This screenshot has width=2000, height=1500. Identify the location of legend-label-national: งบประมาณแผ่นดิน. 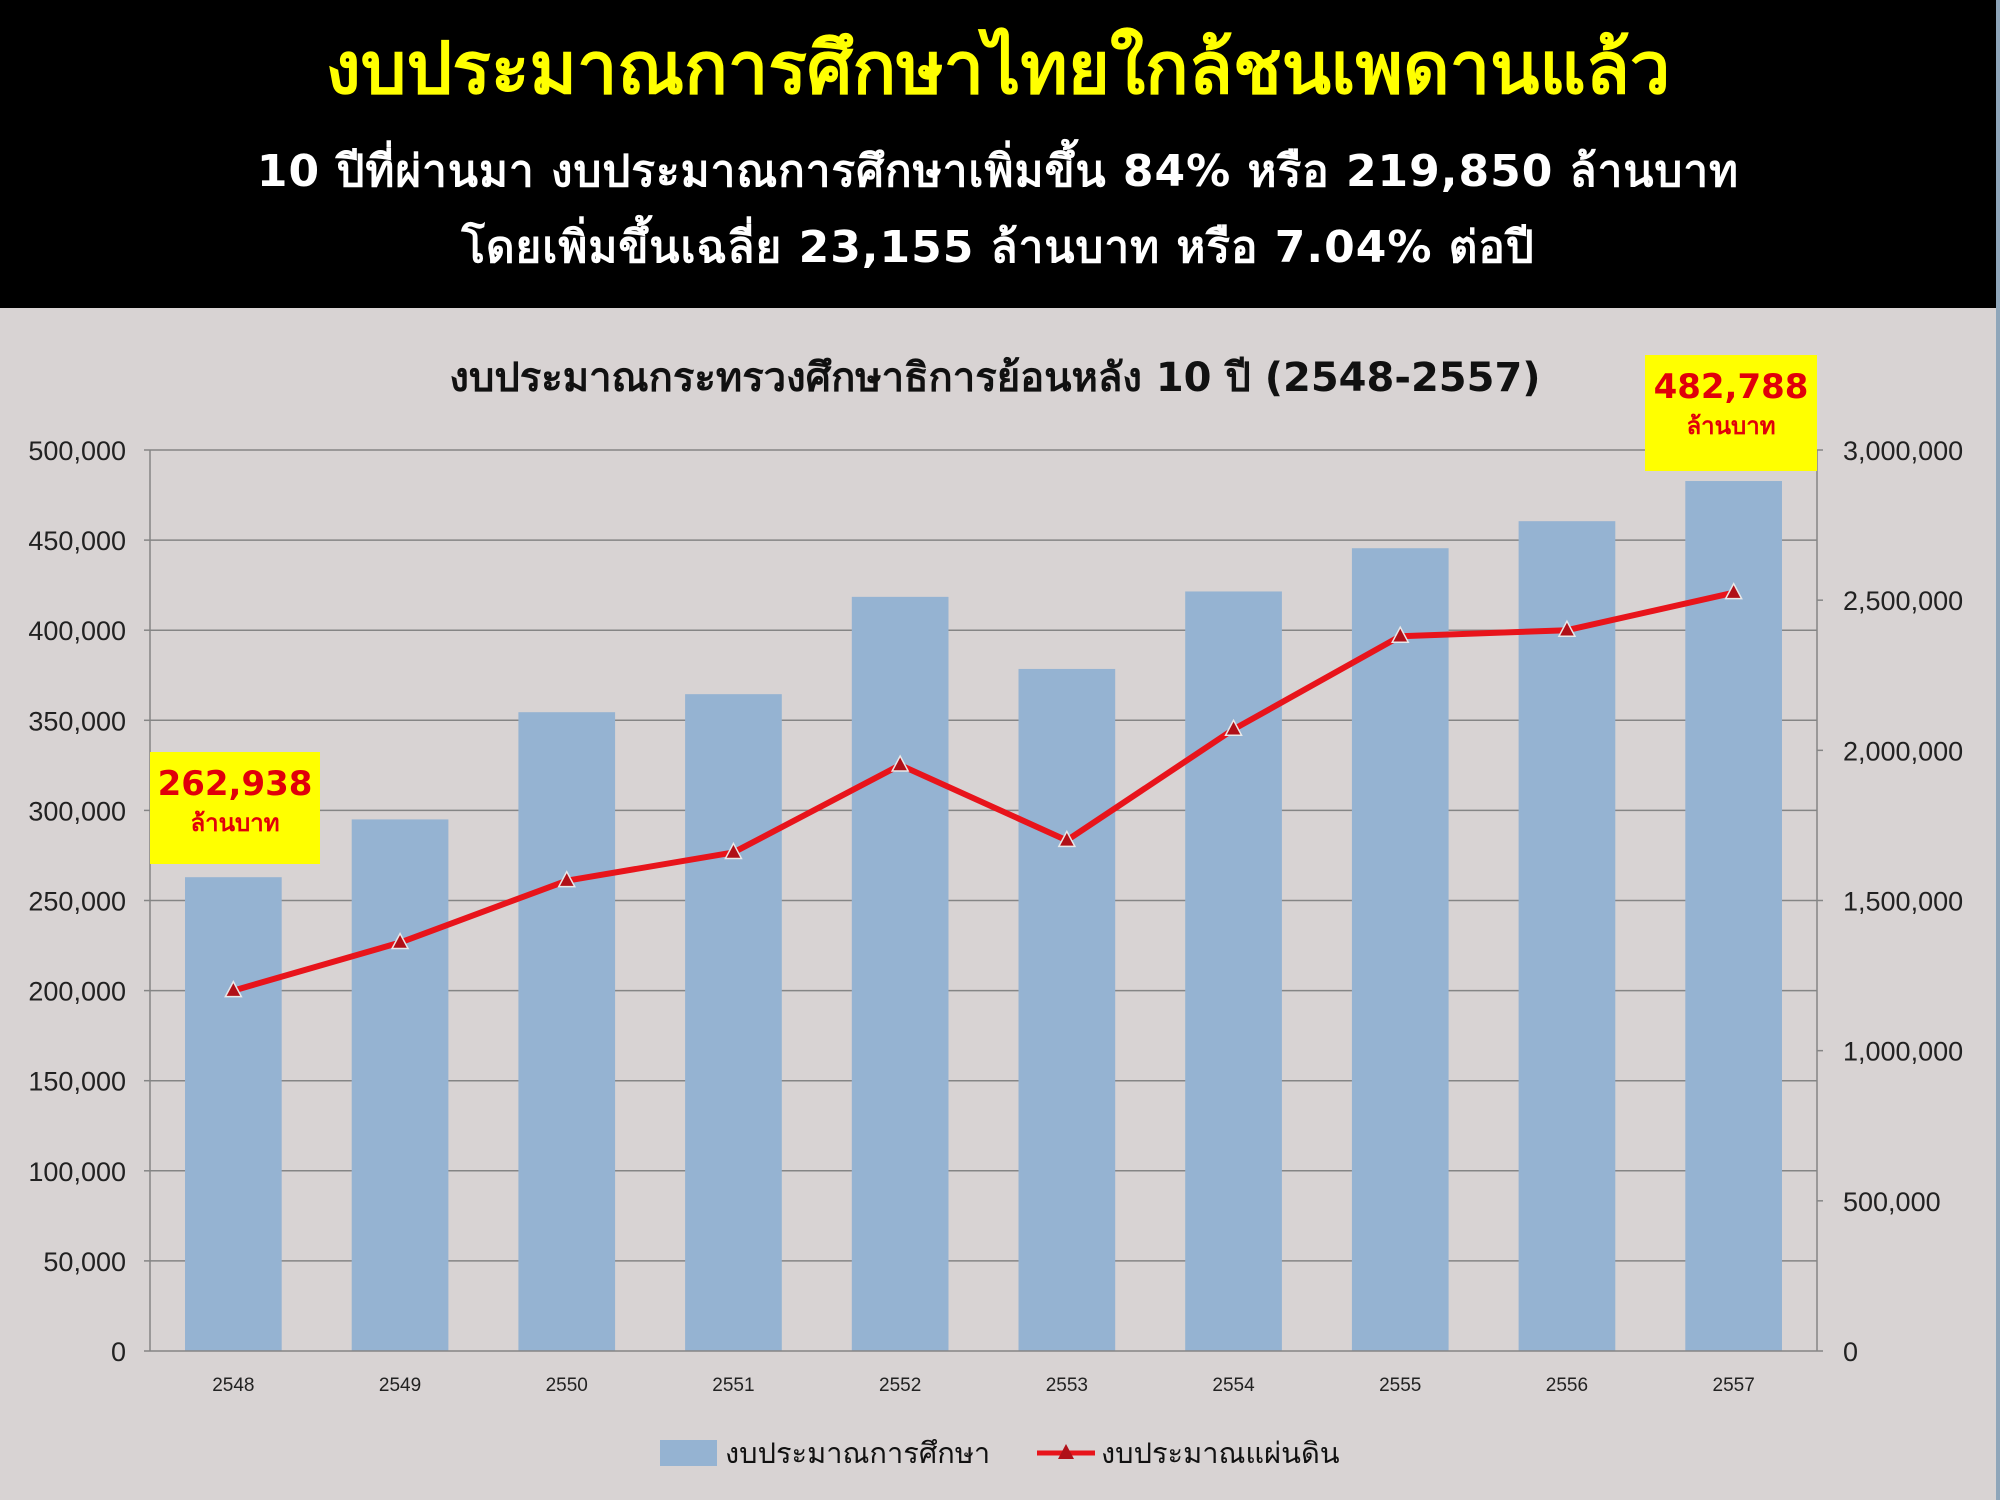
(1220, 1453).